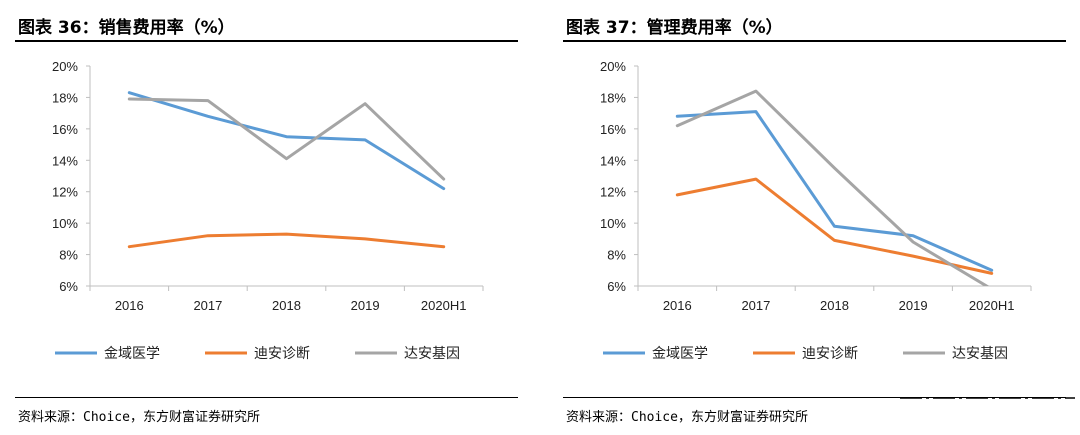 The width and height of the screenshot is (1080, 435). Describe the element at coordinates (987, 398) in the screenshot. I see `decorative-dashes` at that location.